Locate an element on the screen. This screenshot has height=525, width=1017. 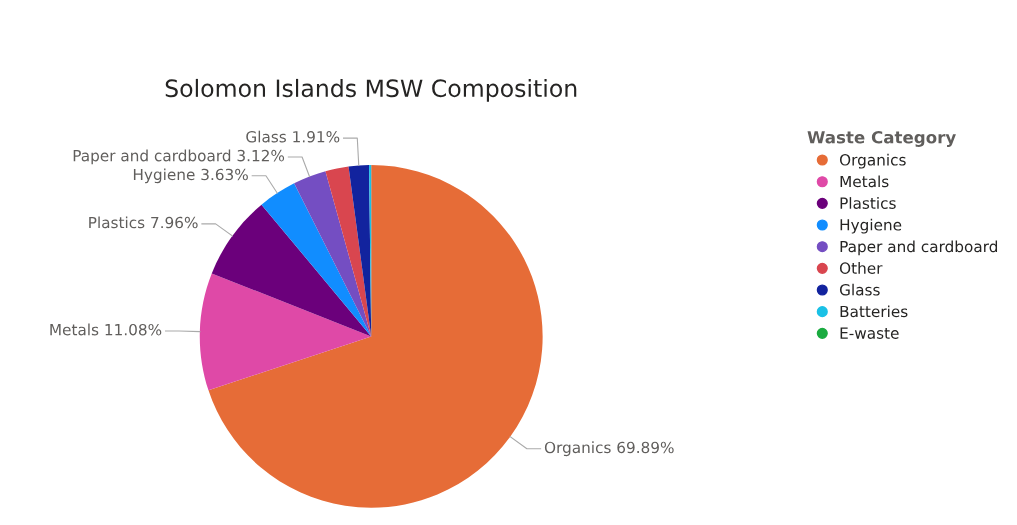
category-label: Organics 69.89% is located at coordinates (609, 449).